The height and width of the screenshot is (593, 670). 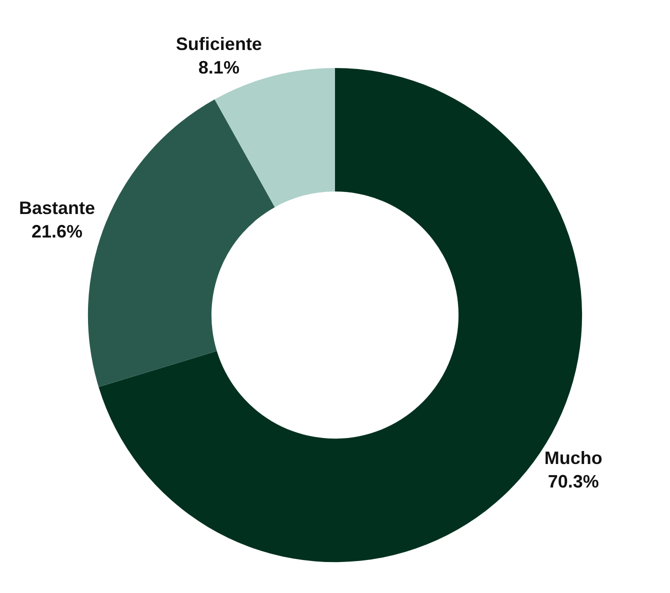 What do you see at coordinates (57, 231) in the screenshot?
I see `data-label: 21.6%` at bounding box center [57, 231].